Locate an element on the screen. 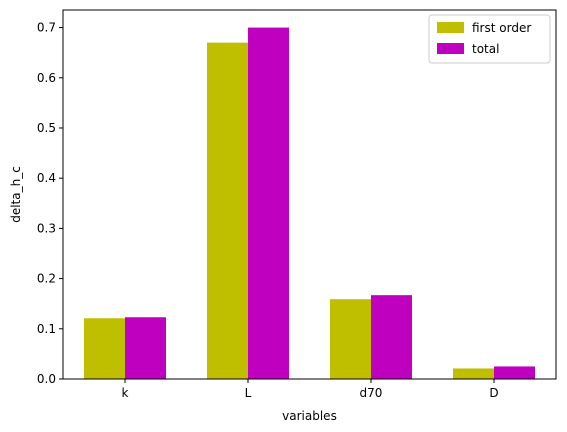 This screenshot has width=567, height=432. y-tick-label: 0.6 is located at coordinates (46, 78).